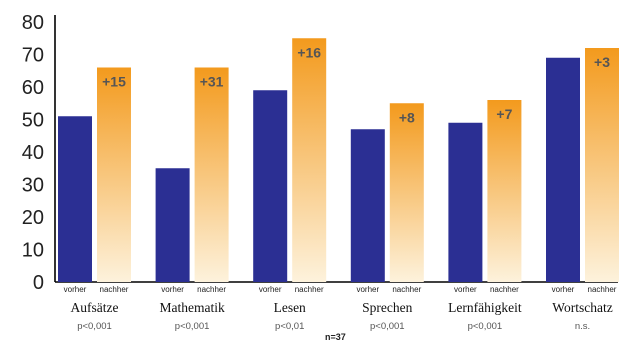  I want to click on sample-size-note: n=37, so click(335, 337).